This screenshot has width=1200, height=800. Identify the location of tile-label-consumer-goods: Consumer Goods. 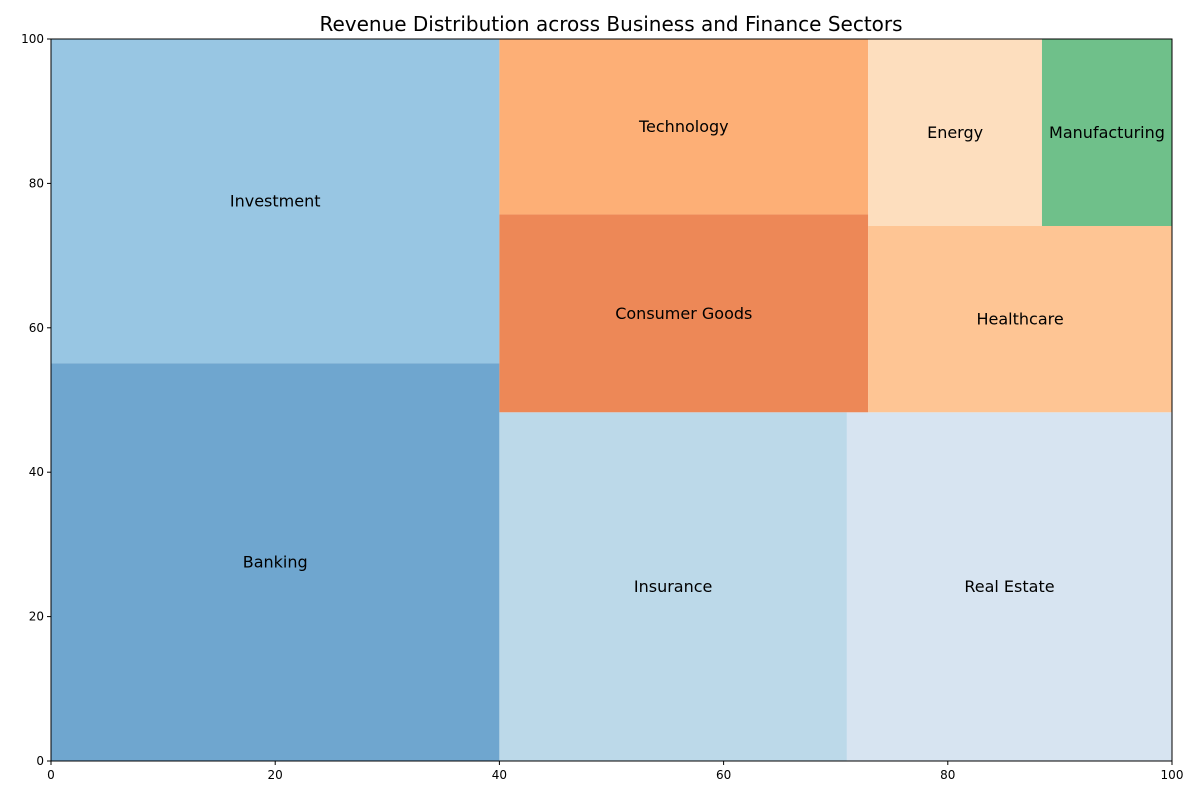
(683, 313).